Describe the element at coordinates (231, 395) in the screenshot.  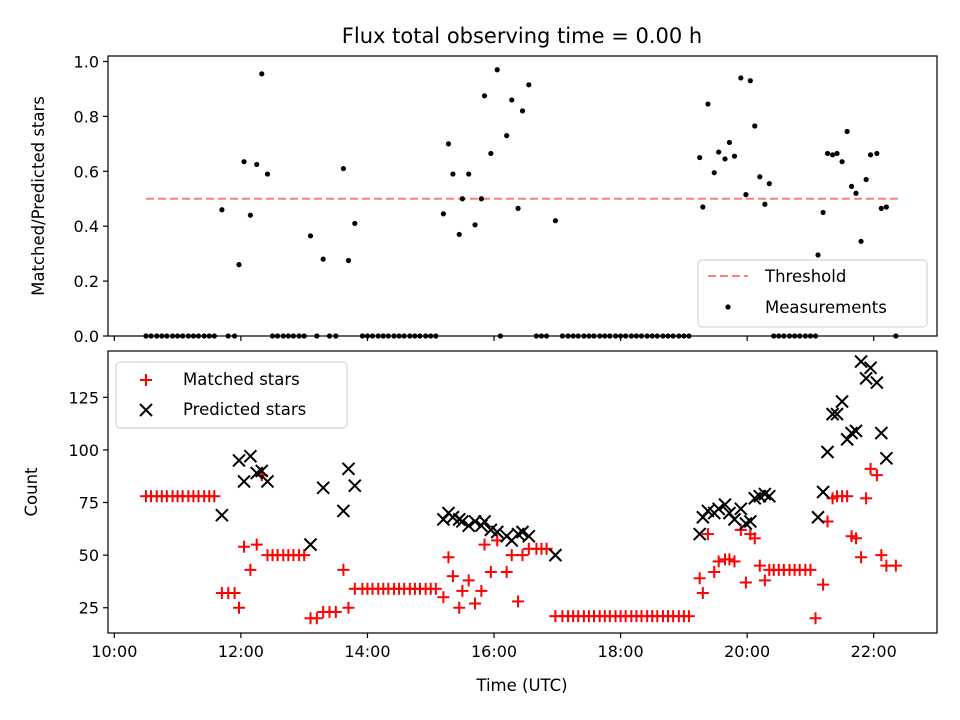
I see `bottom-legend: Matched stars Predicted stars` at that location.